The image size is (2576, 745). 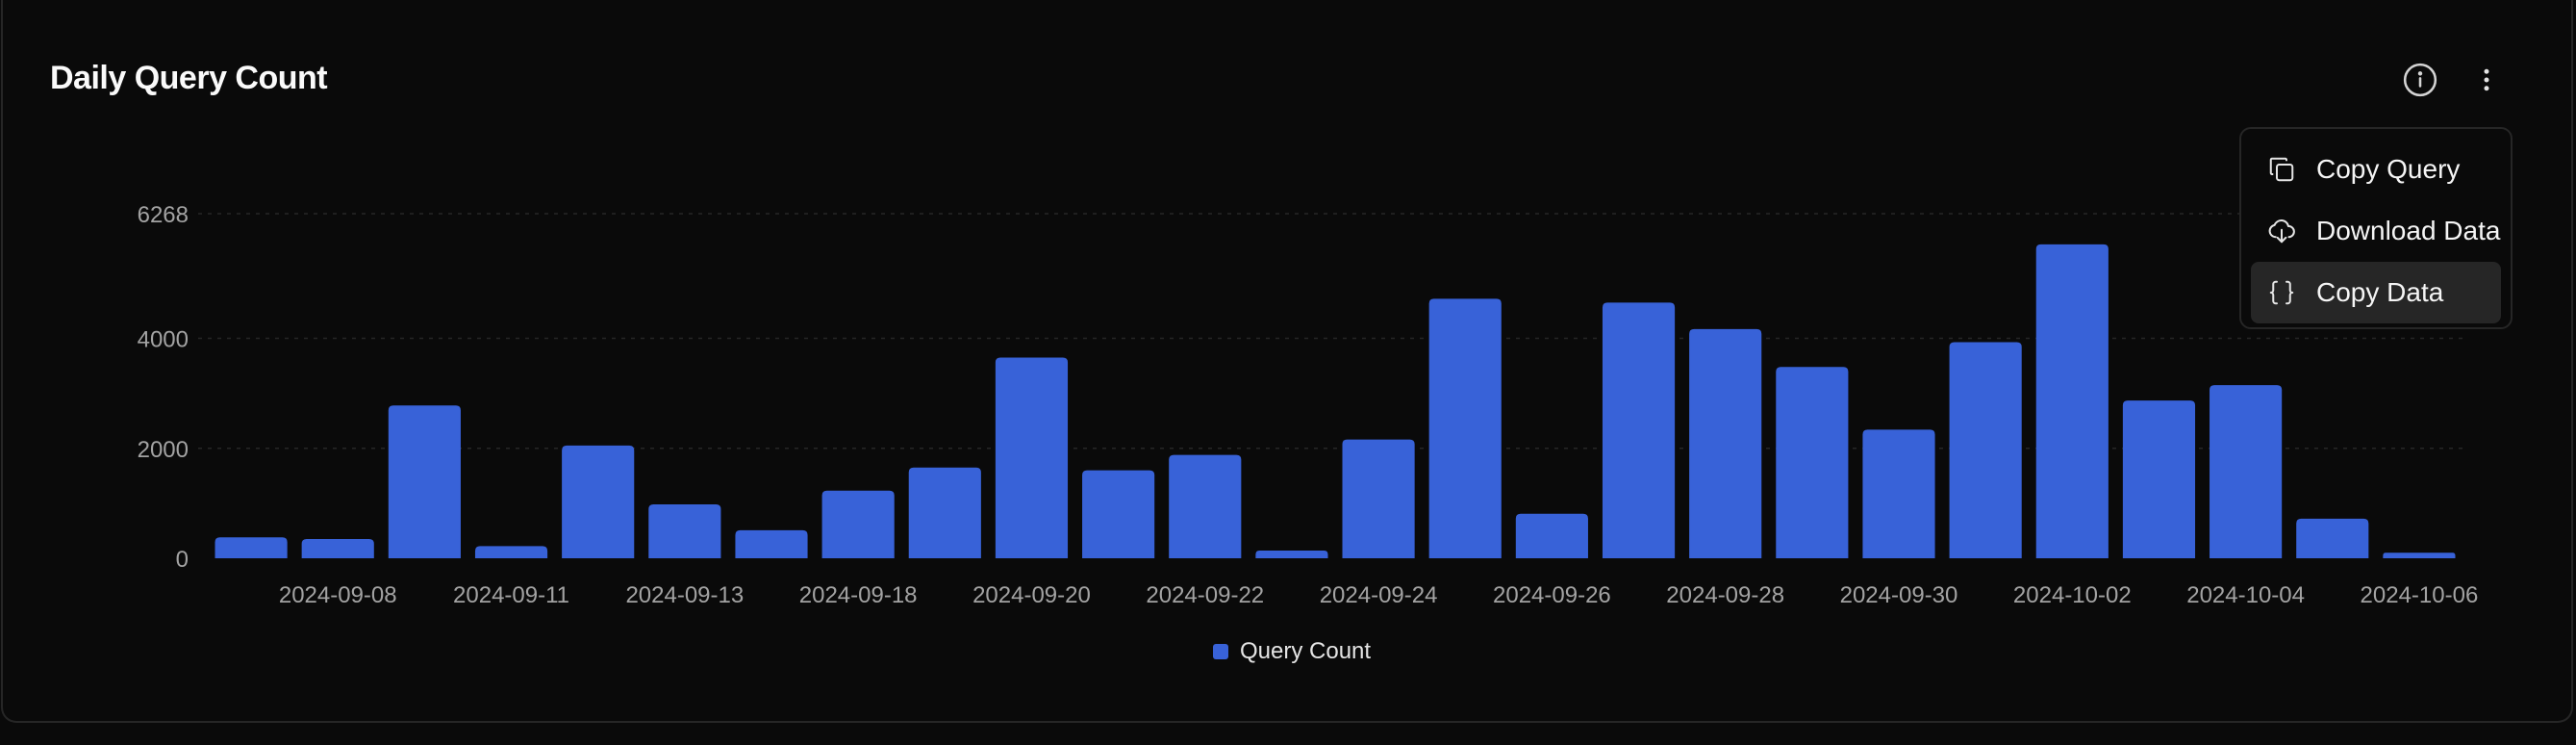 What do you see at coordinates (2408, 230) in the screenshot?
I see `menu-item-label: Download Data` at bounding box center [2408, 230].